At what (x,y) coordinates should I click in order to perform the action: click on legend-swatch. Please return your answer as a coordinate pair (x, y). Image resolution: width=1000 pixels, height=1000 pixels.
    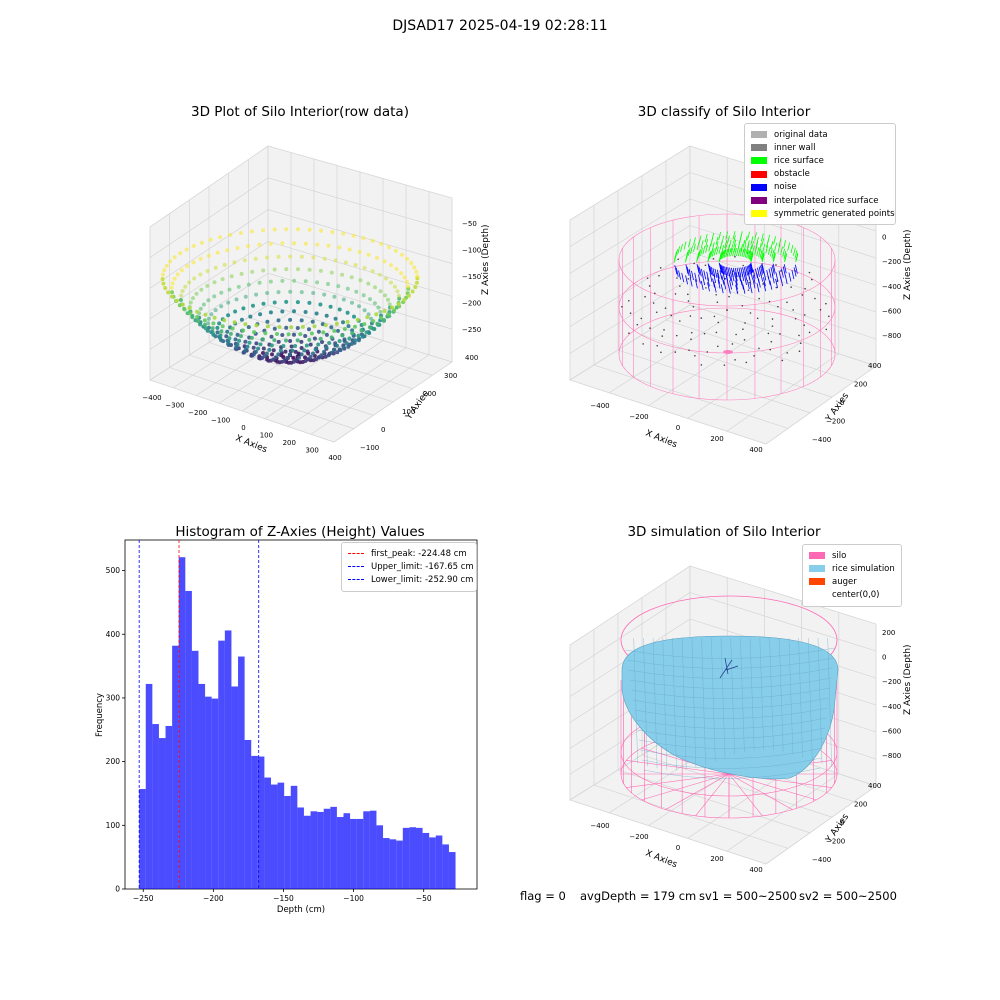
    Looking at the image, I should click on (817, 595).